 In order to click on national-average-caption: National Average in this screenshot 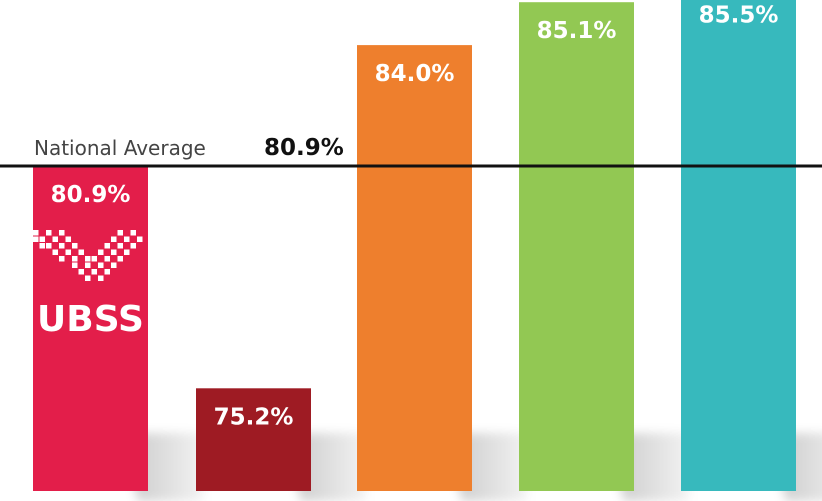, I will do `click(120, 148)`.